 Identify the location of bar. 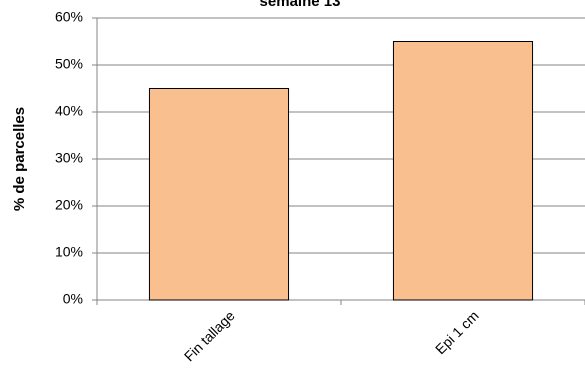
(219, 194).